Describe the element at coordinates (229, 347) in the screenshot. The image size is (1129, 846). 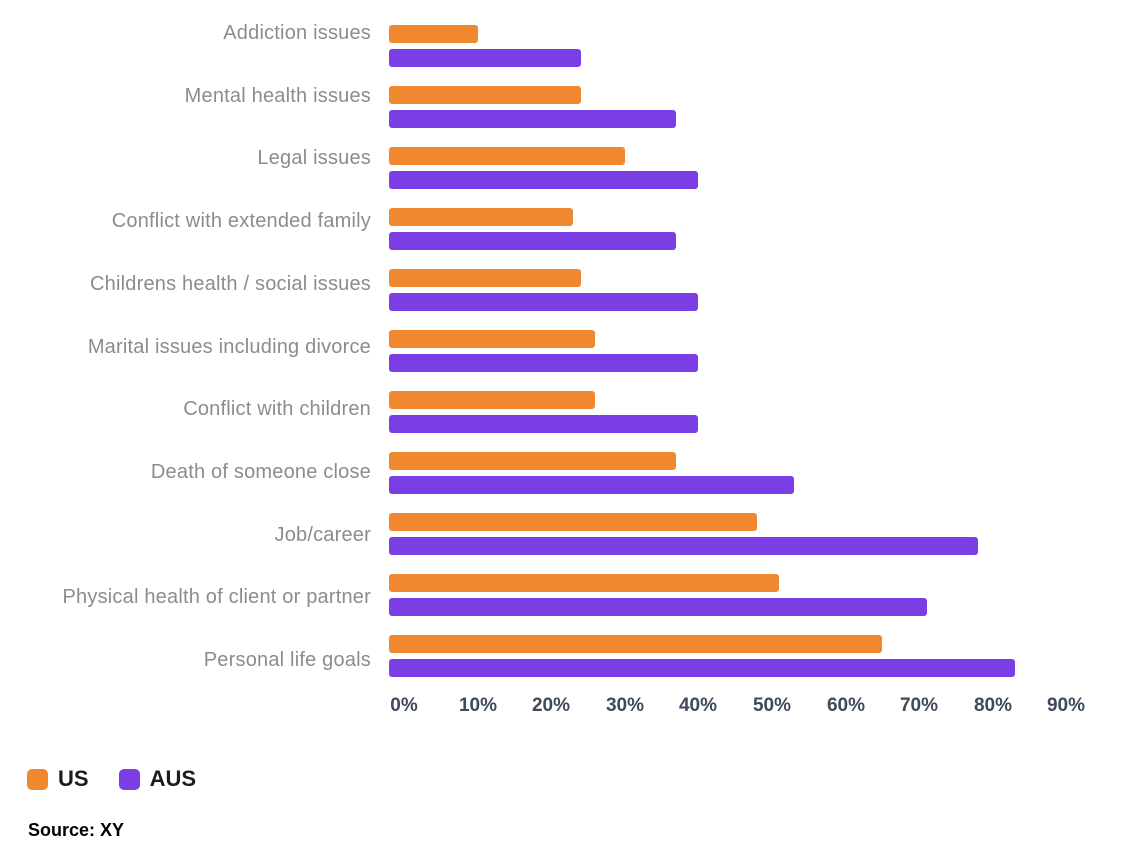
I see `category-label: Marital issues including divorce` at that location.